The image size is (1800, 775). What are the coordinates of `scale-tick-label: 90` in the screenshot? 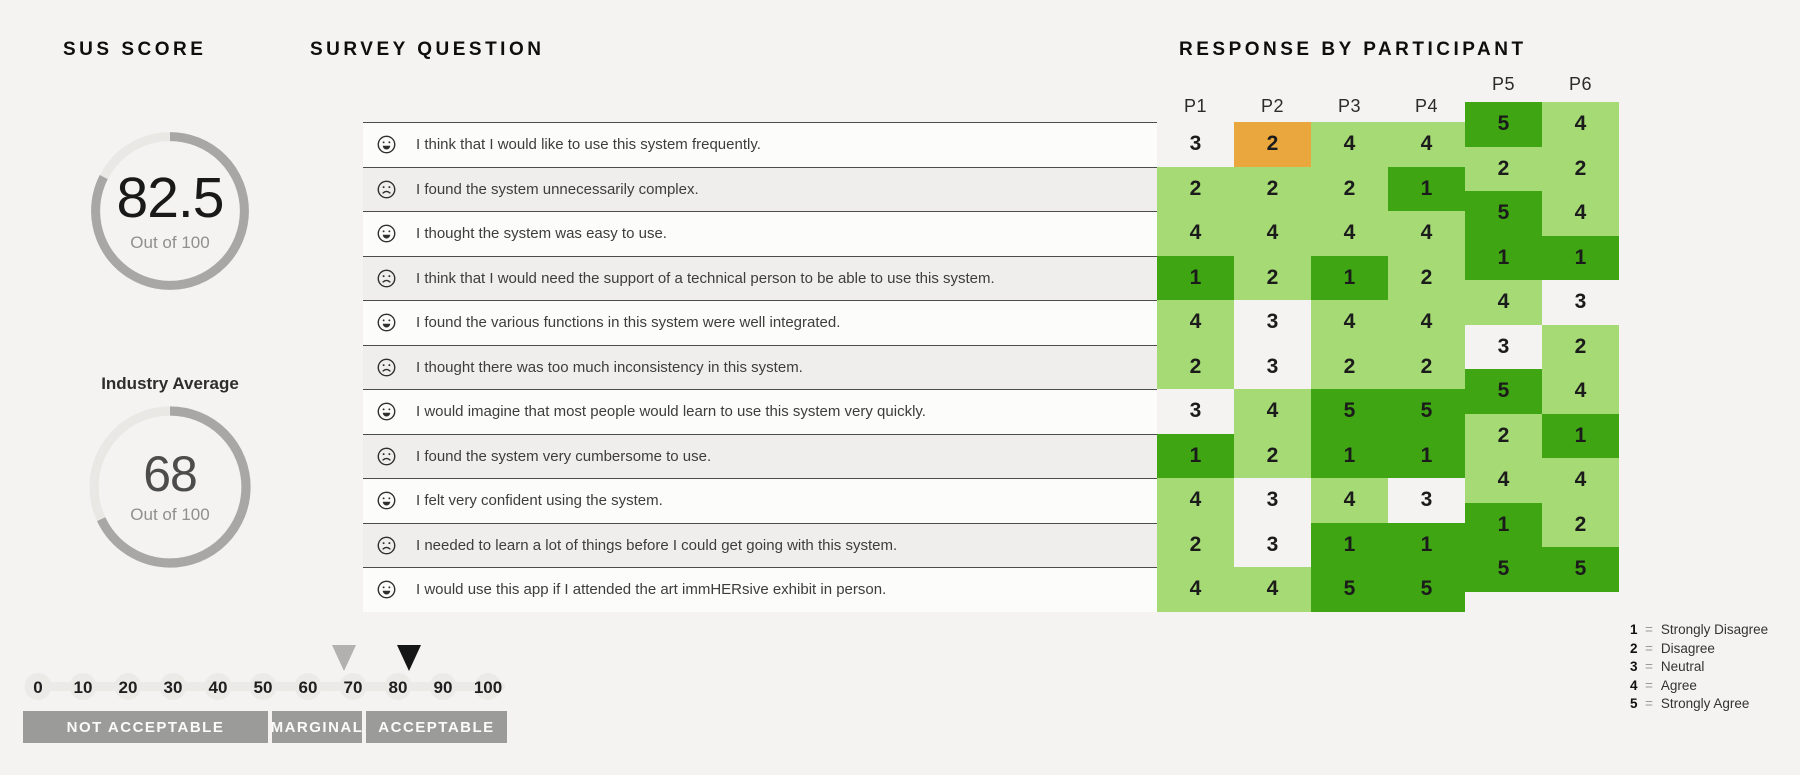 It's located at (443, 687).